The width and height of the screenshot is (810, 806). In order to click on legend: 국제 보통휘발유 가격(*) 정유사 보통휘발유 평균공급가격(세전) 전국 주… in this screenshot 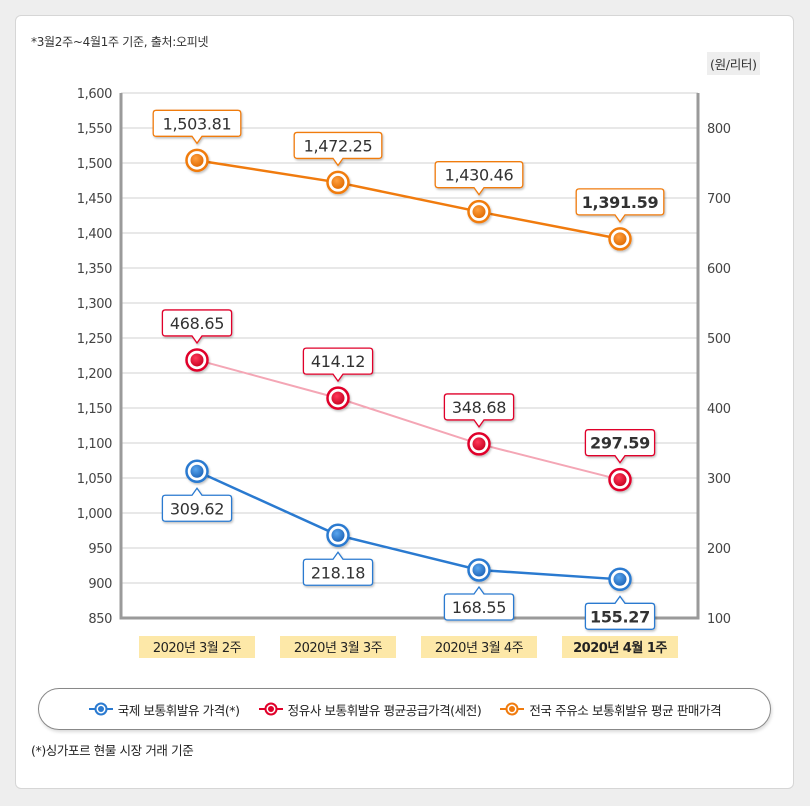, I will do `click(404, 709)`.